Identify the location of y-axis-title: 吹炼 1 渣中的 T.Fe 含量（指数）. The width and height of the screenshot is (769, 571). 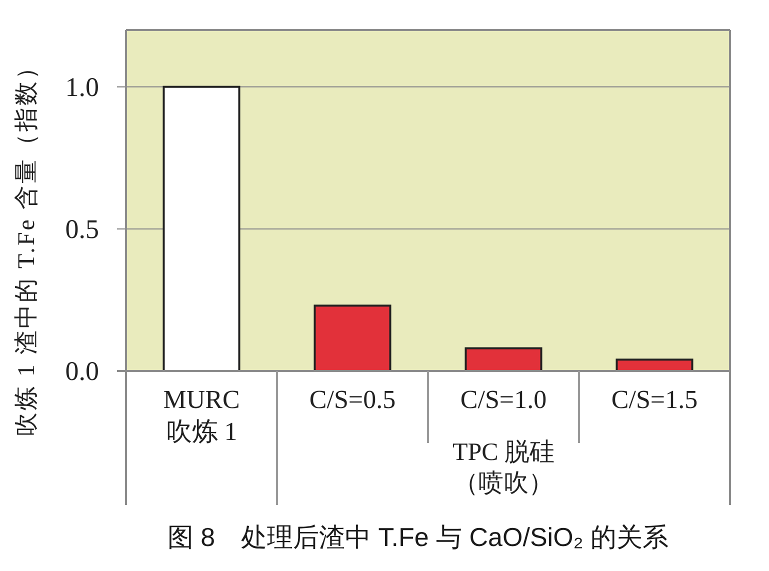
(27, 245).